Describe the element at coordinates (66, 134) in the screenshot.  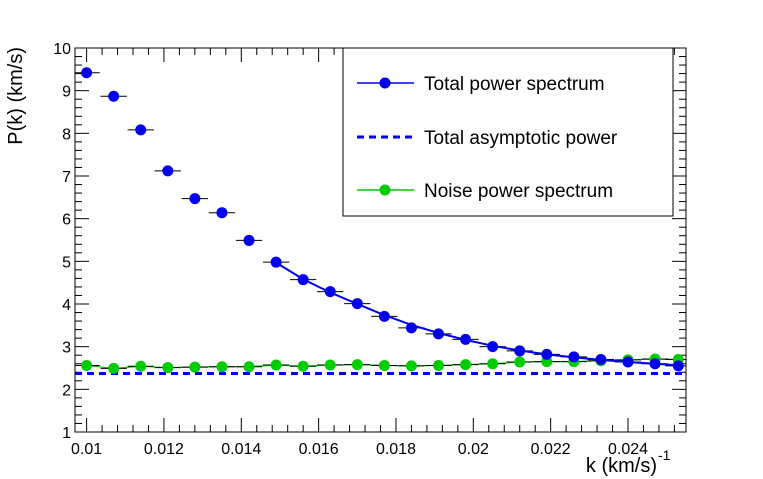
I see `y-tick-label: 8` at that location.